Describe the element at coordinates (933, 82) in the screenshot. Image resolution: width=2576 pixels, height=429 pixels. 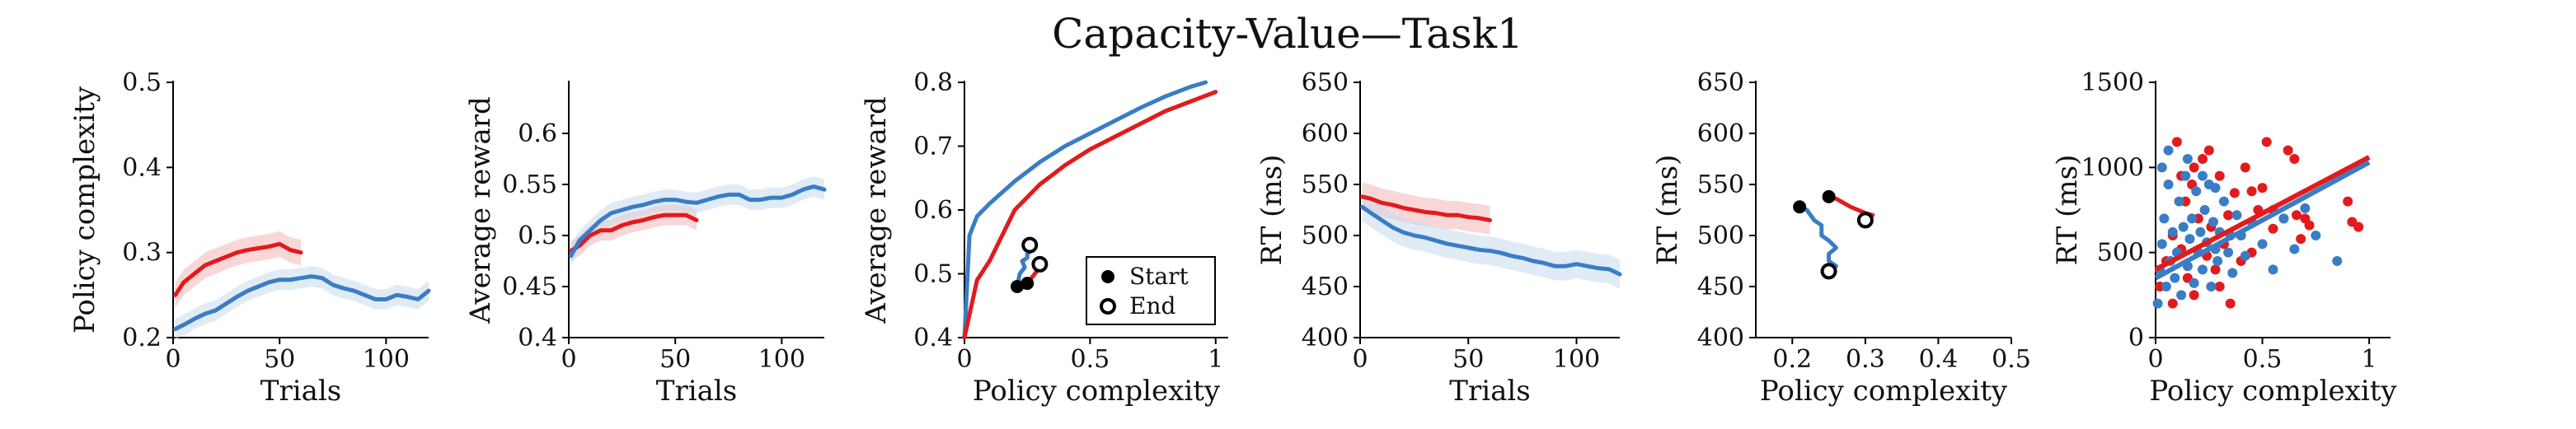
I see `y-tick-label: 0.8` at that location.